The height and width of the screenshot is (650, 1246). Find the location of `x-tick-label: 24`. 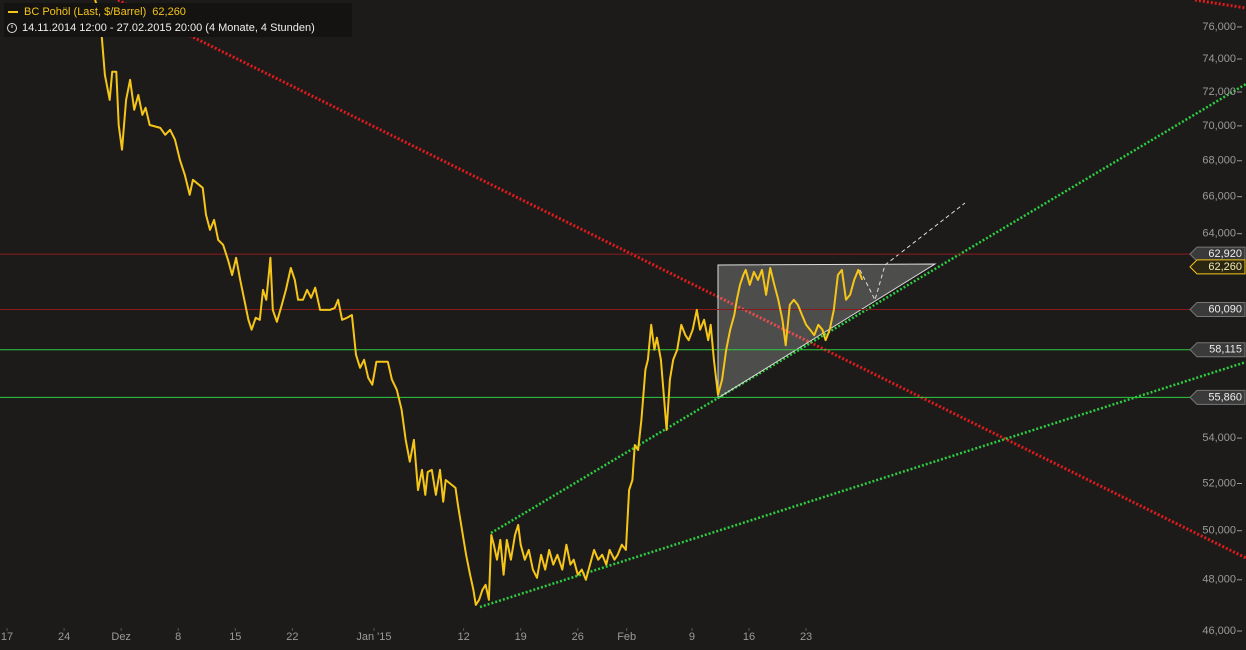

x-tick-label: 24 is located at coordinates (64, 637).